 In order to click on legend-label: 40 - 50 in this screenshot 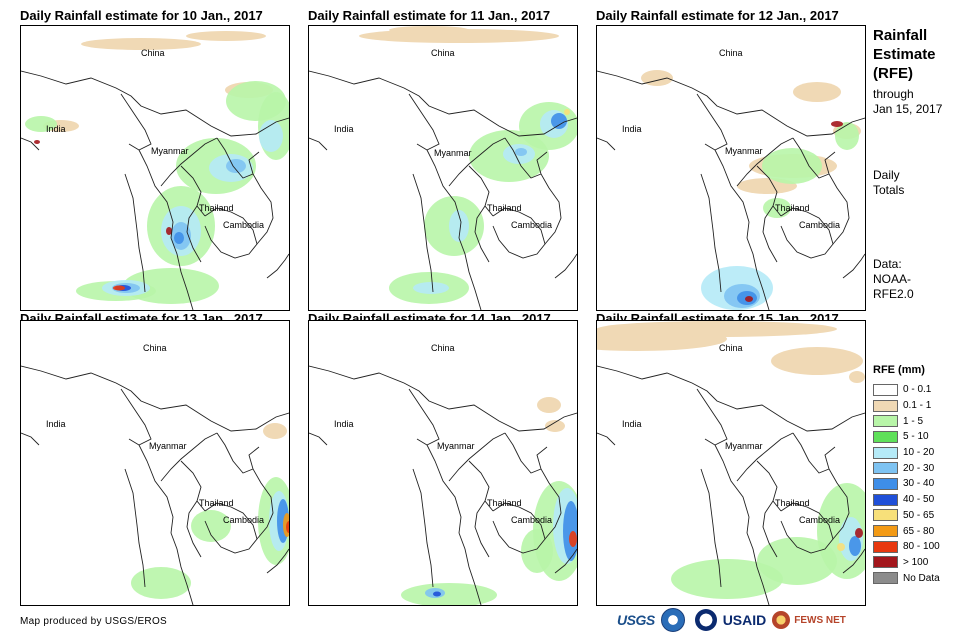, I will do `click(919, 500)`.